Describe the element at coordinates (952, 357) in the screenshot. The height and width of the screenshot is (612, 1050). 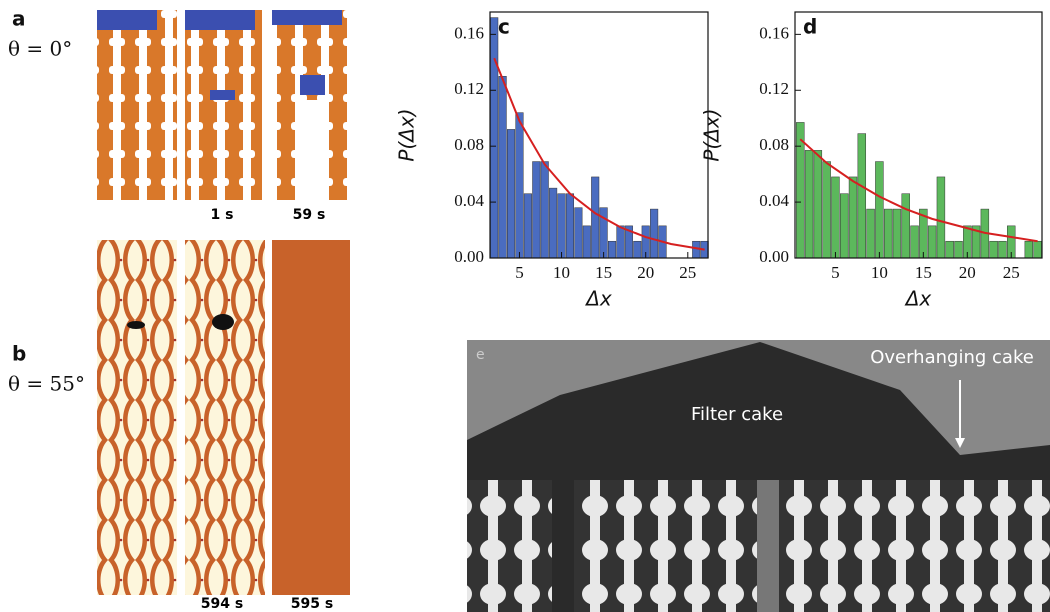
I see `annotation: Overhanging cake` at that location.